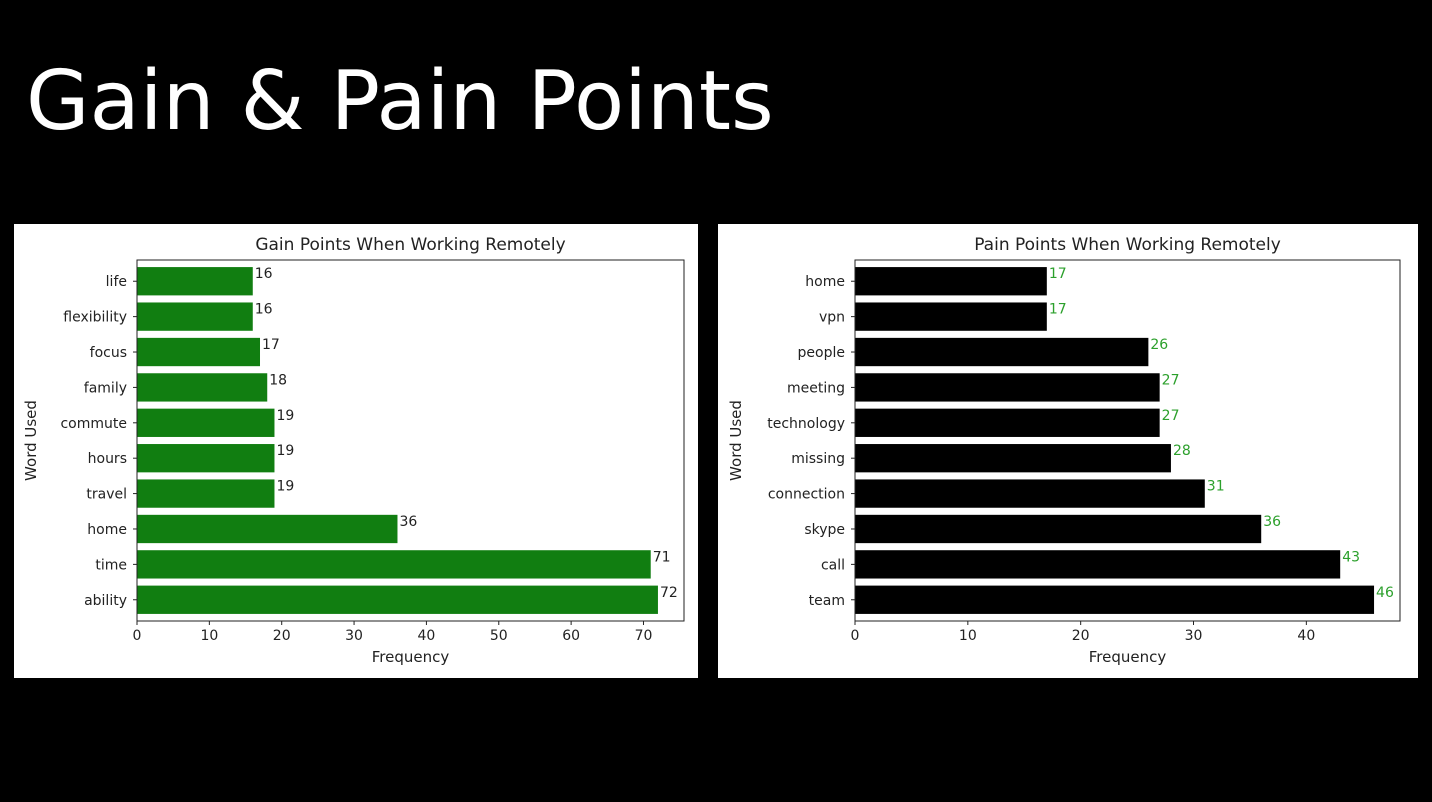  Describe the element at coordinates (968, 636) in the screenshot. I see `pain-xtick-label-10: 10` at that location.